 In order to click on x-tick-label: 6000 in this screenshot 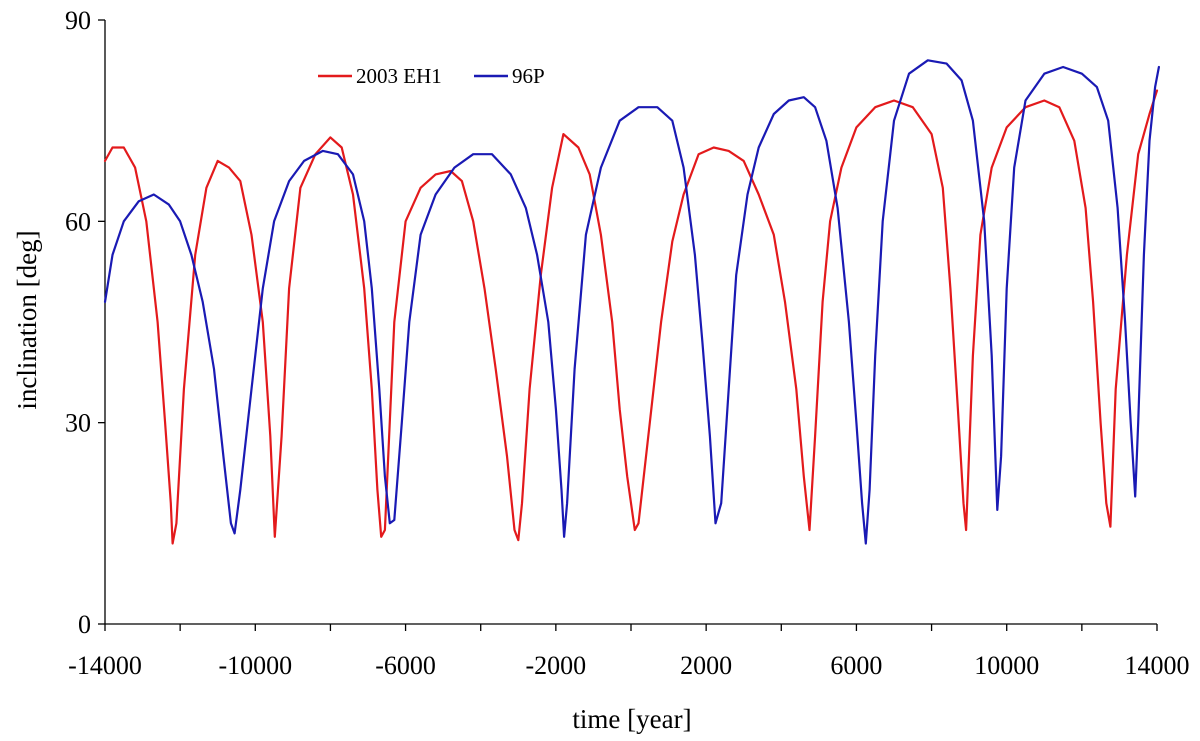, I will do `click(856, 665)`.